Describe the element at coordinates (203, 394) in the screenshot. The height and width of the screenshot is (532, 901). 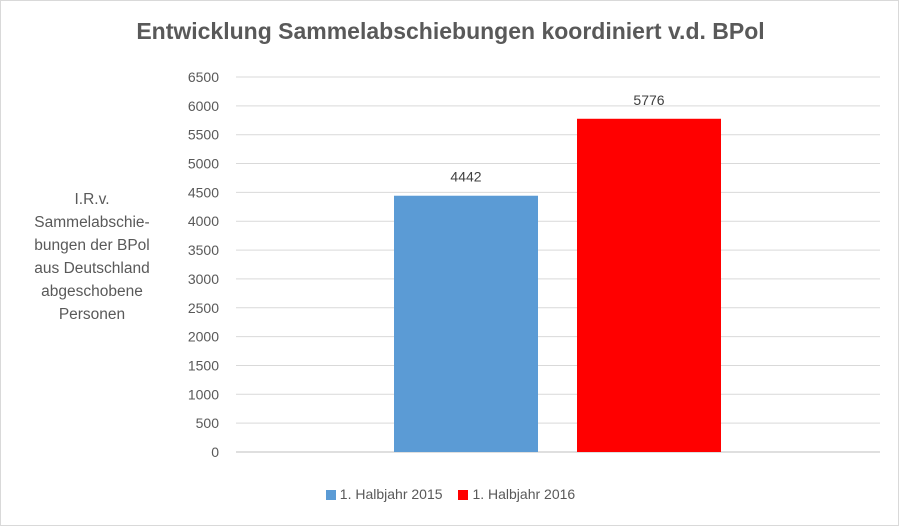
I see `y-tick-label: 1000` at that location.